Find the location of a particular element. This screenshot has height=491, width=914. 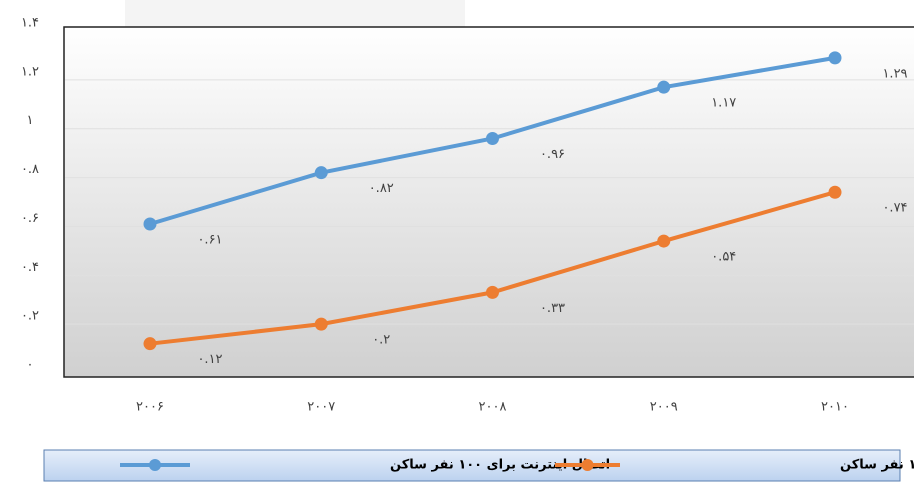

x-tick-label: ۲۰۰۸ is located at coordinates (493, 407).